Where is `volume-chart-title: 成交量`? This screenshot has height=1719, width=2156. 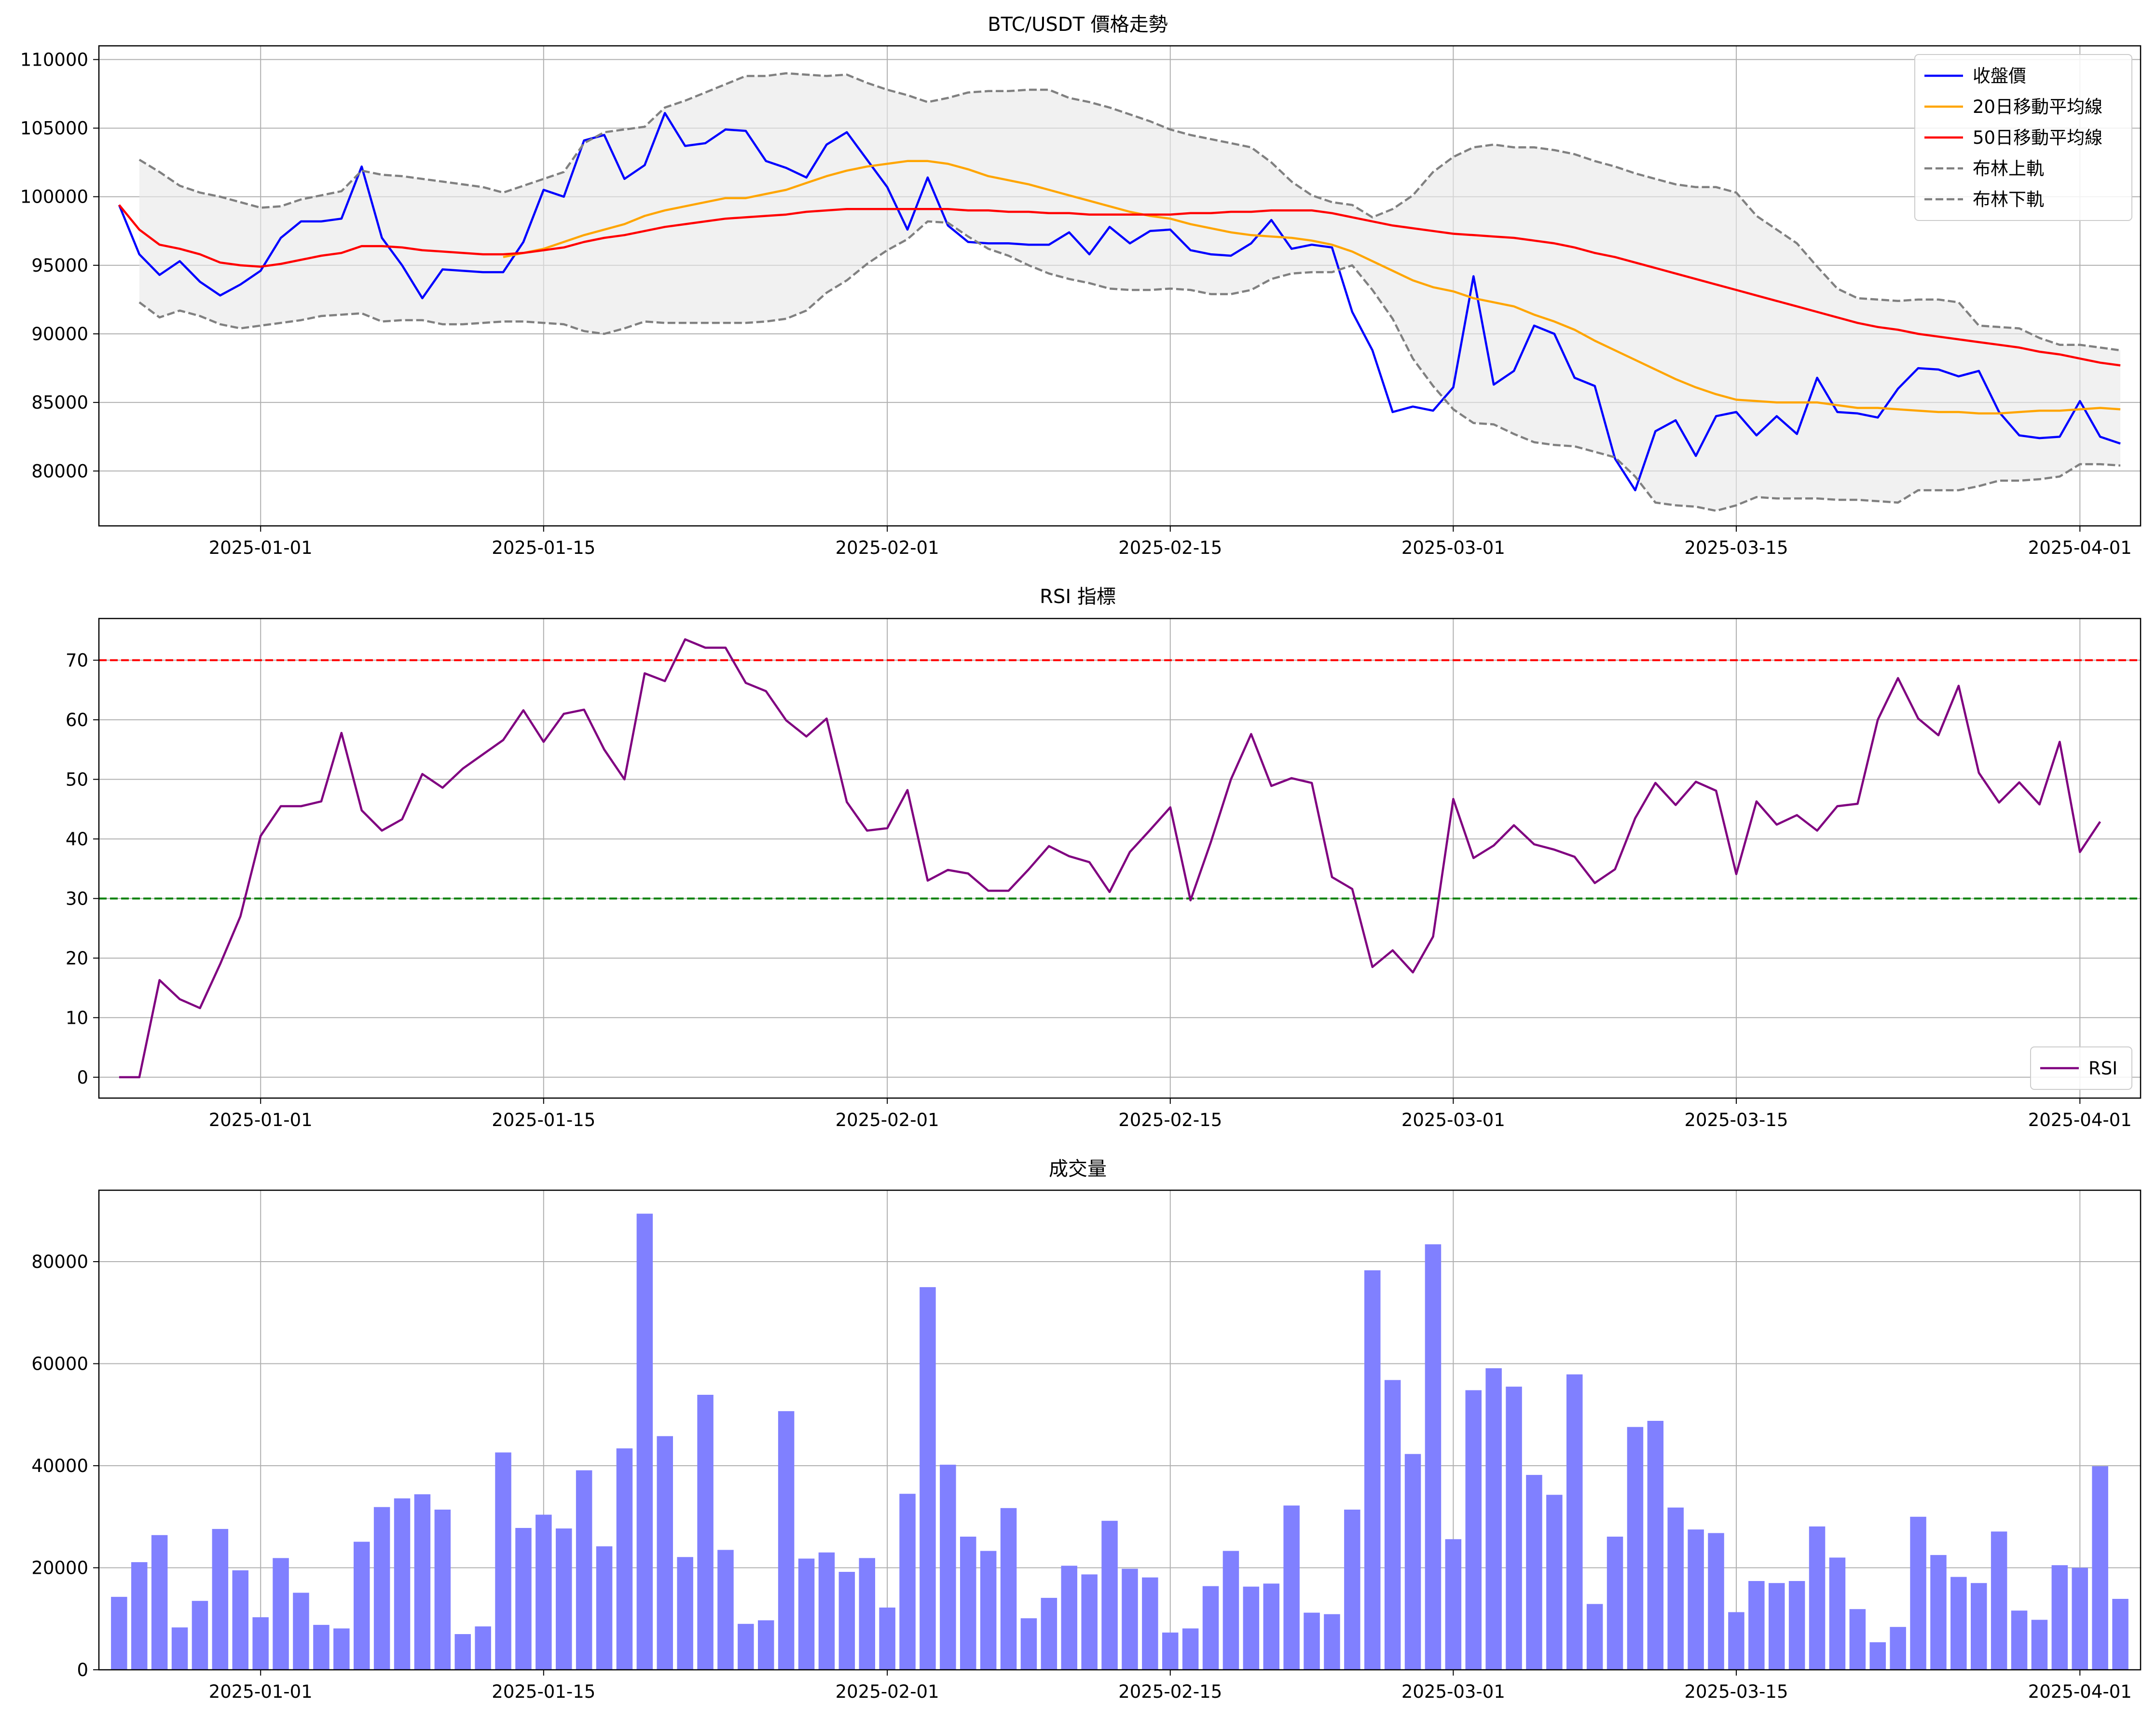 volume-chart-title: 成交量 is located at coordinates (1078, 1169).